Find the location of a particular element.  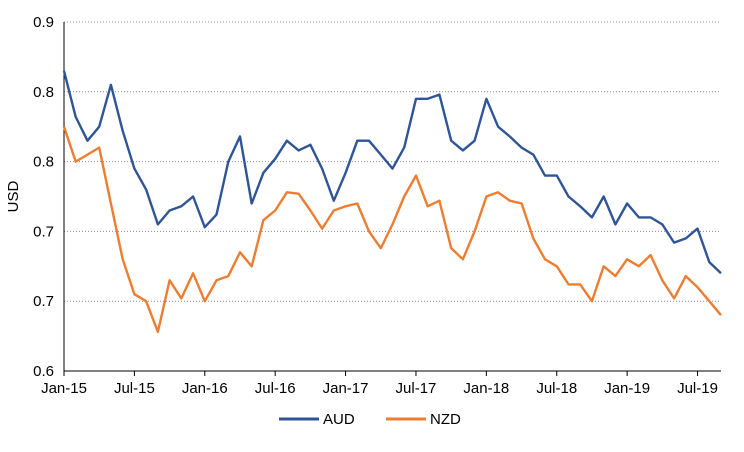

x-tick-label: Jan-15 is located at coordinates (64, 388).